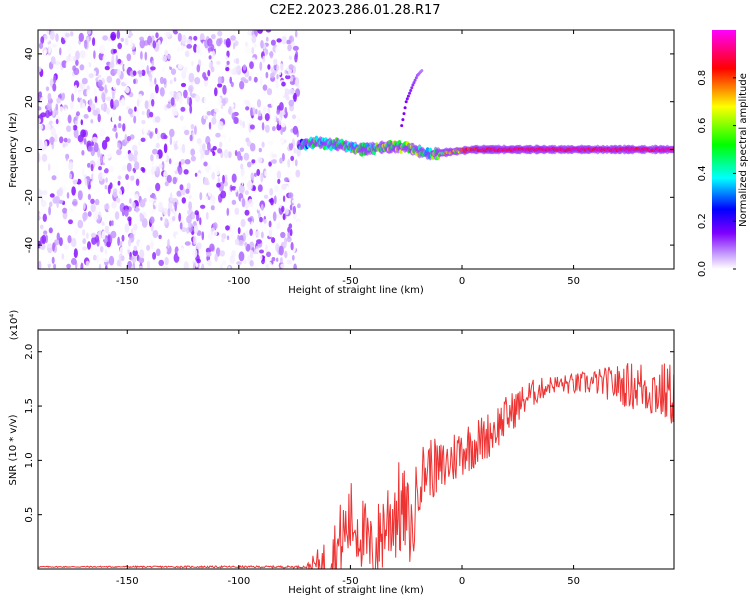  What do you see at coordinates (462, 281) in the screenshot?
I see `x-tick-label: 0` at bounding box center [462, 281].